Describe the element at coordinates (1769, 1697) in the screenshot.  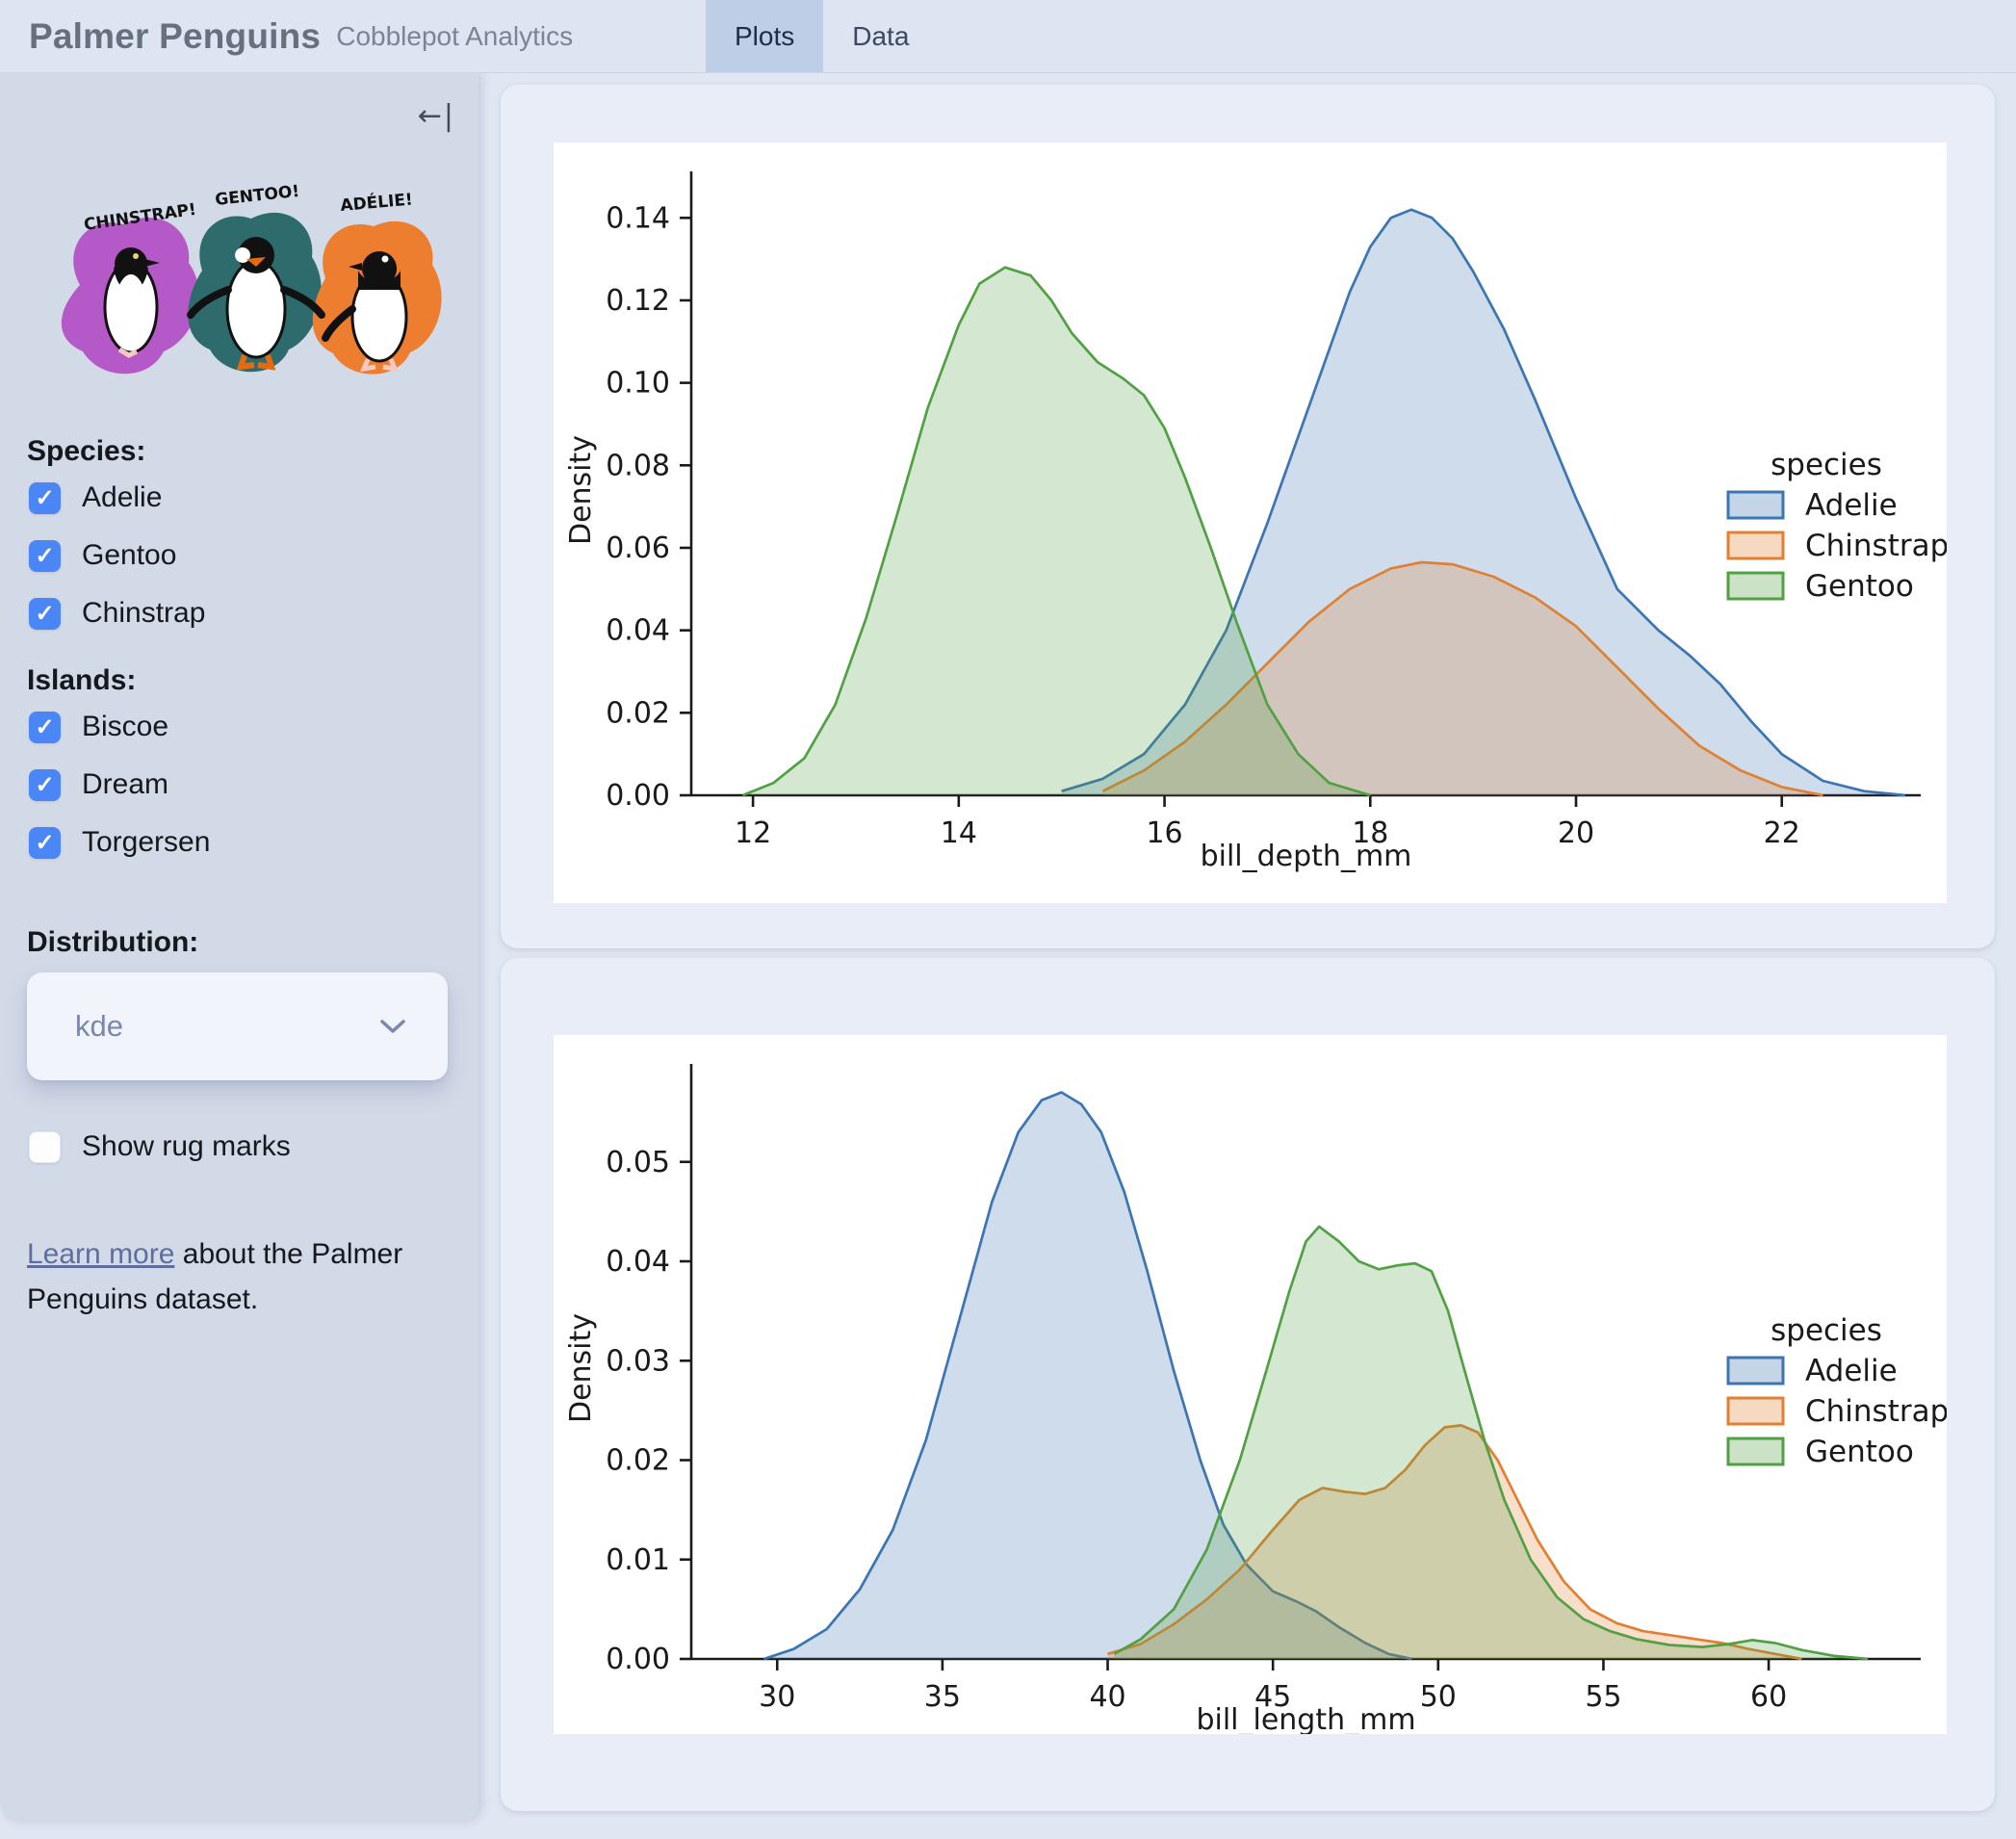
I see `svg-text: 60` at that location.